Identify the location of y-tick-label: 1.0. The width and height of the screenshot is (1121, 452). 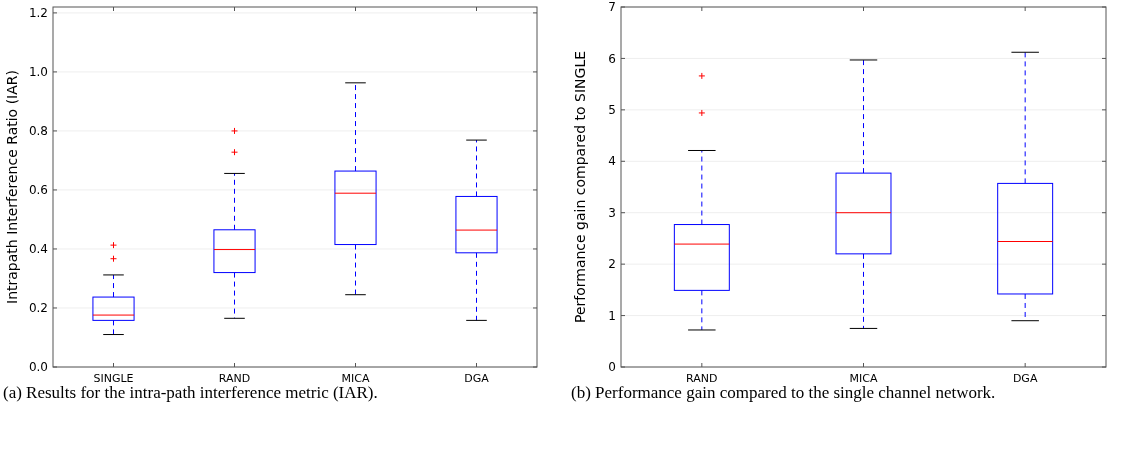
(38, 72).